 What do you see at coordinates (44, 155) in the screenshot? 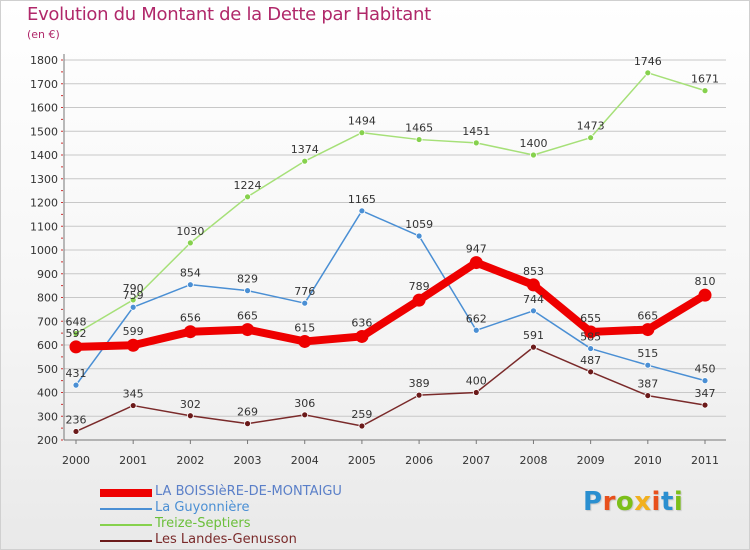
I see `y-tick-label: 1400` at bounding box center [44, 155].